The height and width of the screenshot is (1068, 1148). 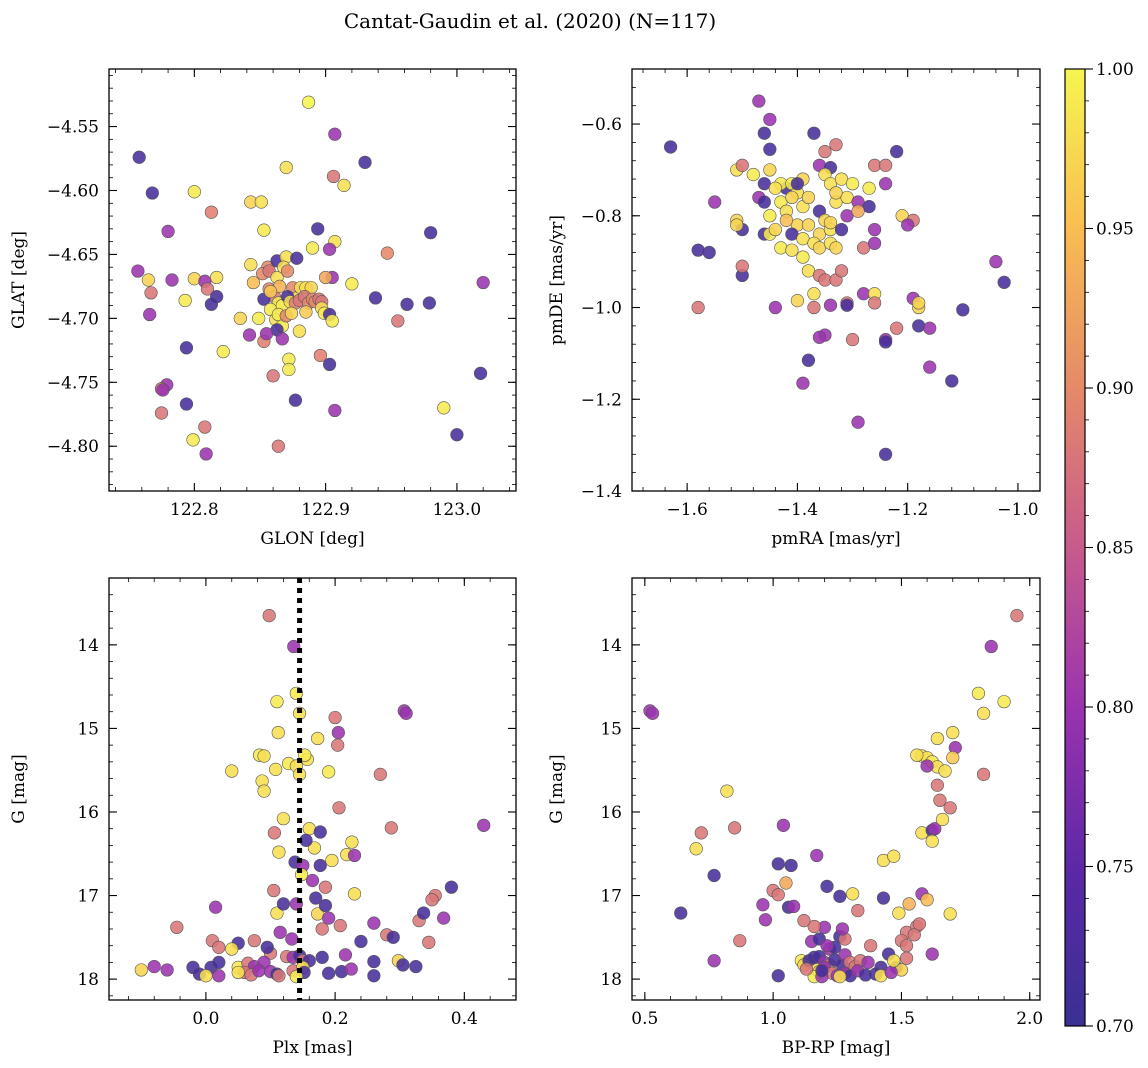 What do you see at coordinates (19, 788) in the screenshot?
I see `y-axis-label: G [mag]` at bounding box center [19, 788].